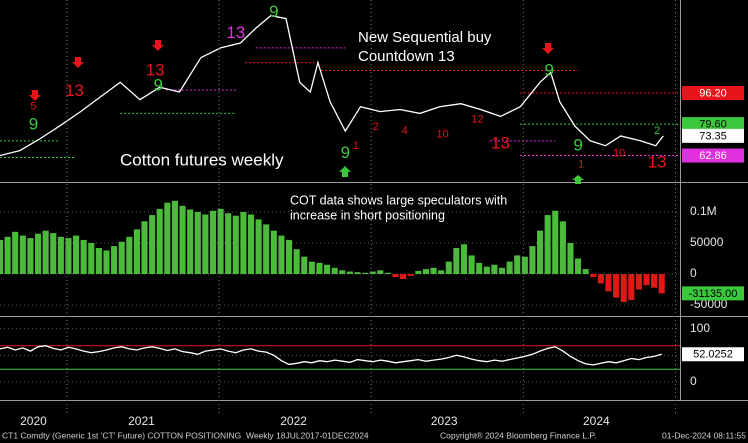  What do you see at coordinates (478, 120) in the screenshot?
I see `td-count-label: 12` at bounding box center [478, 120].